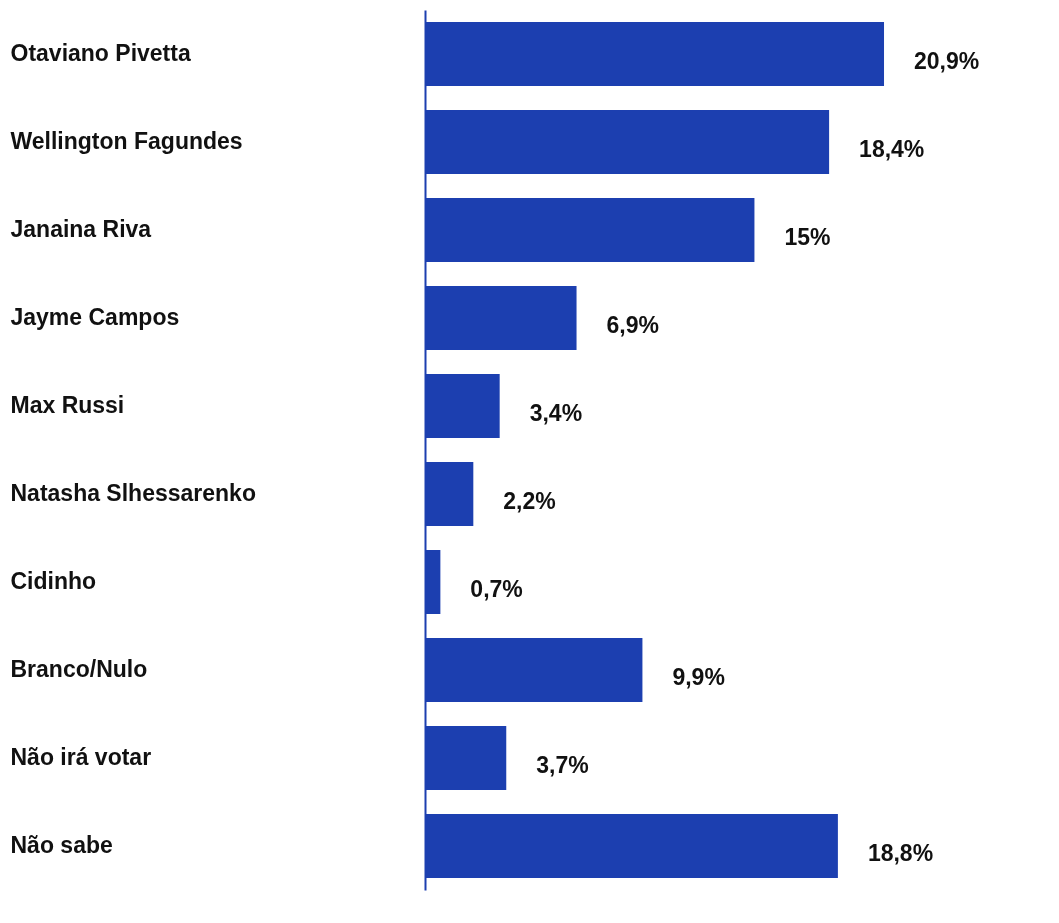 The width and height of the screenshot is (1059, 923). Describe the element at coordinates (100, 53) in the screenshot. I see `y-tick-label: Otaviano Pivetta` at that location.